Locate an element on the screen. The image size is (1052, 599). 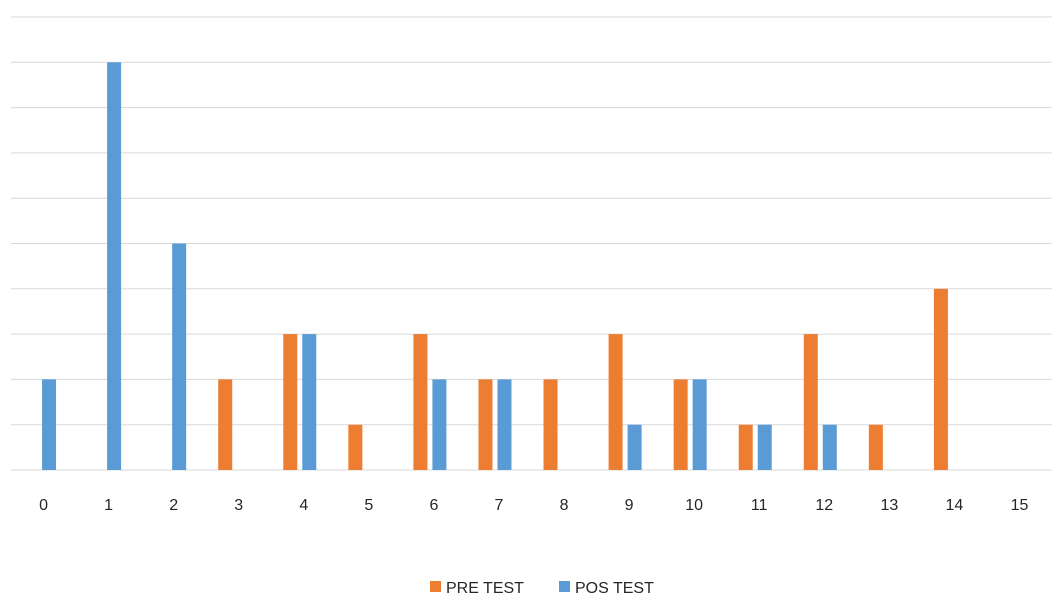
x-tick-label: 5 is located at coordinates (368, 505).